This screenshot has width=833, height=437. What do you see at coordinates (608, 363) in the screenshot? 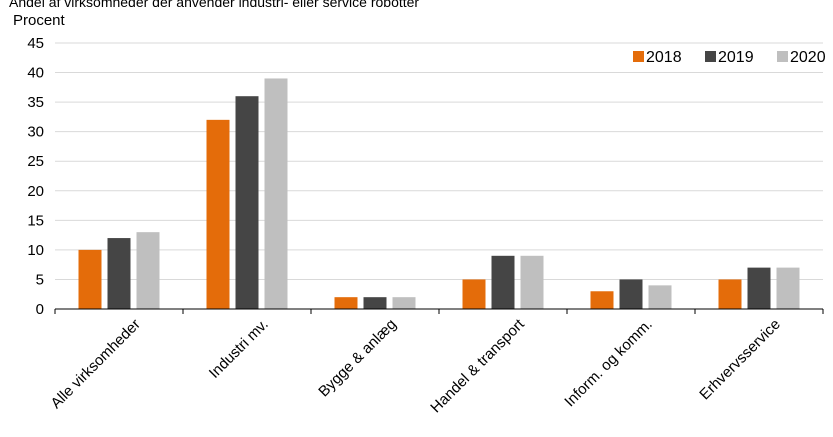
I see `x-category-label: Inform. og komm.` at bounding box center [608, 363].